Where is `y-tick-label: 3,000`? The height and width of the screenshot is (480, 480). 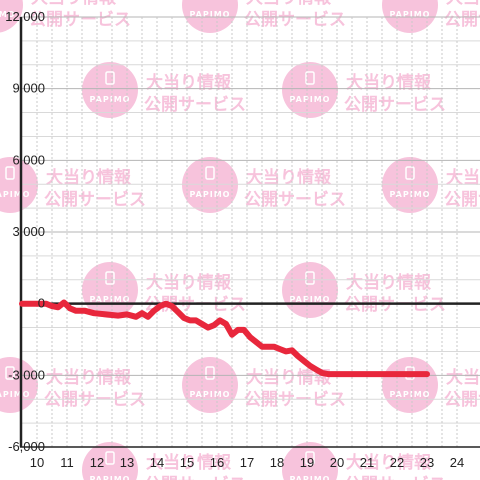 y-tick-label: 3,000 is located at coordinates (28, 231).